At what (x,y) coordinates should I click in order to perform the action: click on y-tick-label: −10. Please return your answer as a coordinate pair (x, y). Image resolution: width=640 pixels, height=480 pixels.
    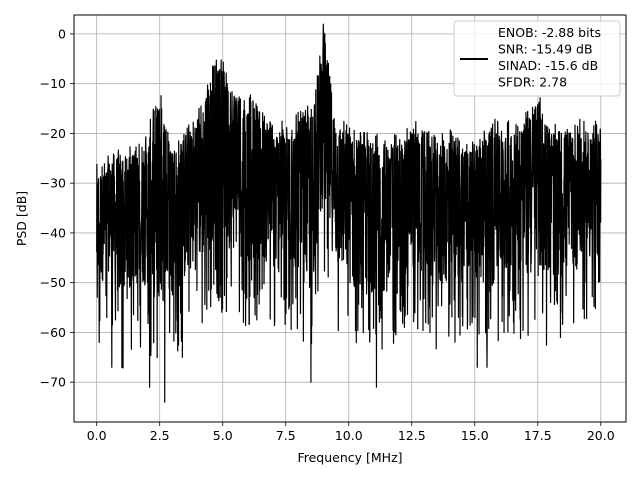
    Looking at the image, I should click on (53, 83).